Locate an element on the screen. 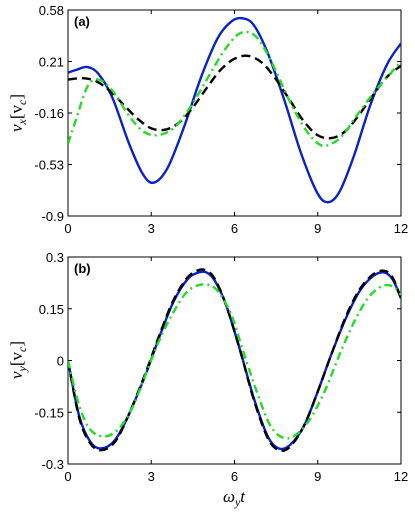  panel-b-x-tick-label: 6 is located at coordinates (234, 476).